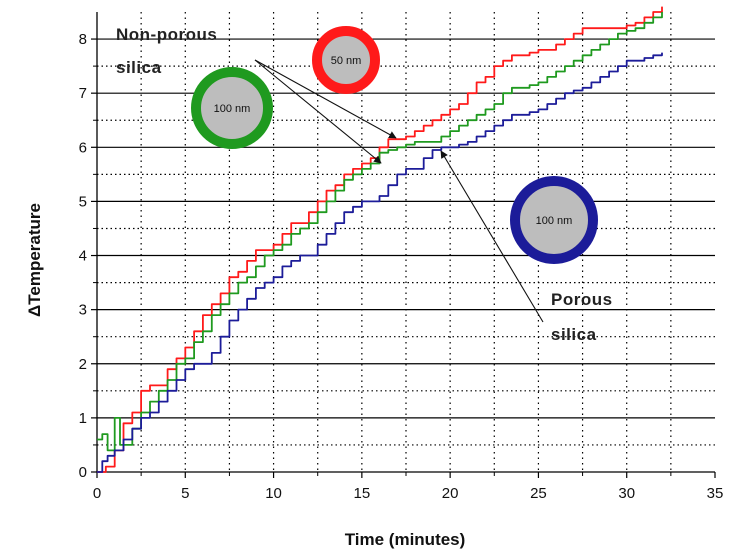 This screenshot has width=732, height=550. Describe the element at coordinates (83, 201) in the screenshot. I see `y-tick-label: 5` at that location.